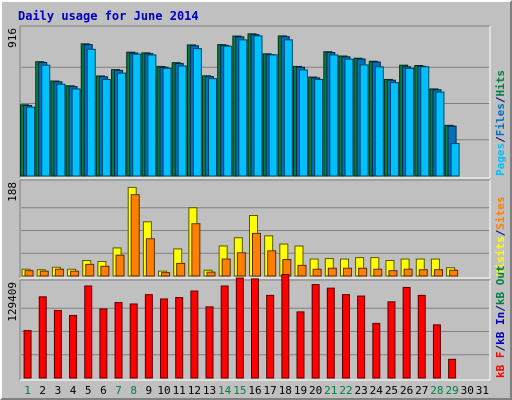 This screenshot has height=400, width=512. Describe the element at coordinates (103, 390) in the screenshot. I see `x-tick-label-day-6: 6` at that location.